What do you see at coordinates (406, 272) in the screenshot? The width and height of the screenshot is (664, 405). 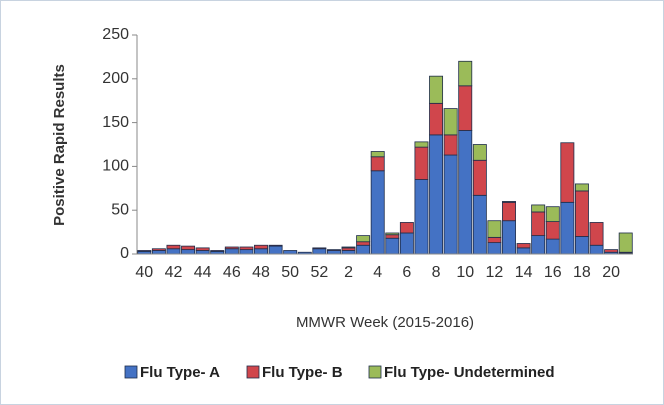 I see `x-tick-label: 6` at bounding box center [406, 272].